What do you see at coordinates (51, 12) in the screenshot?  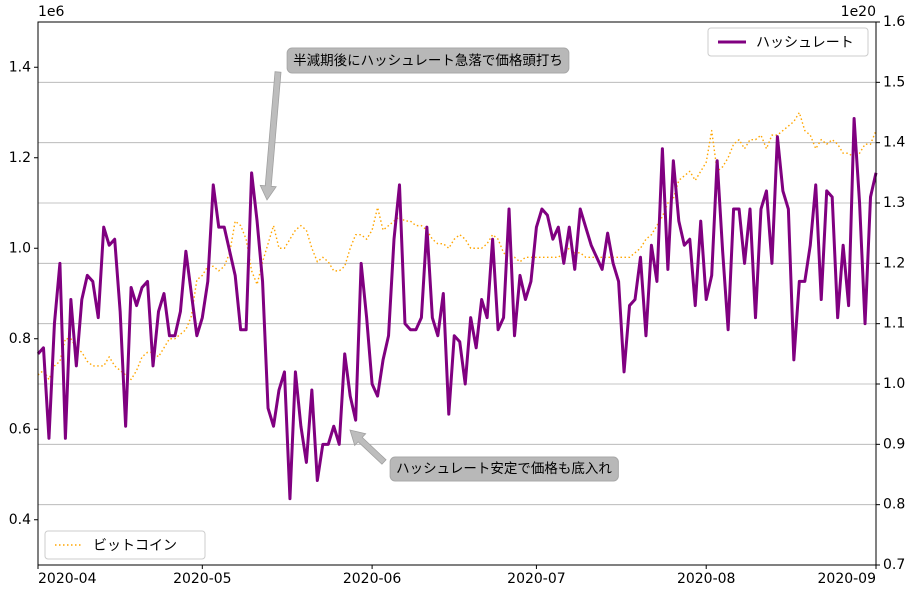 I see `y-offset-label: 1e6` at bounding box center [51, 12].